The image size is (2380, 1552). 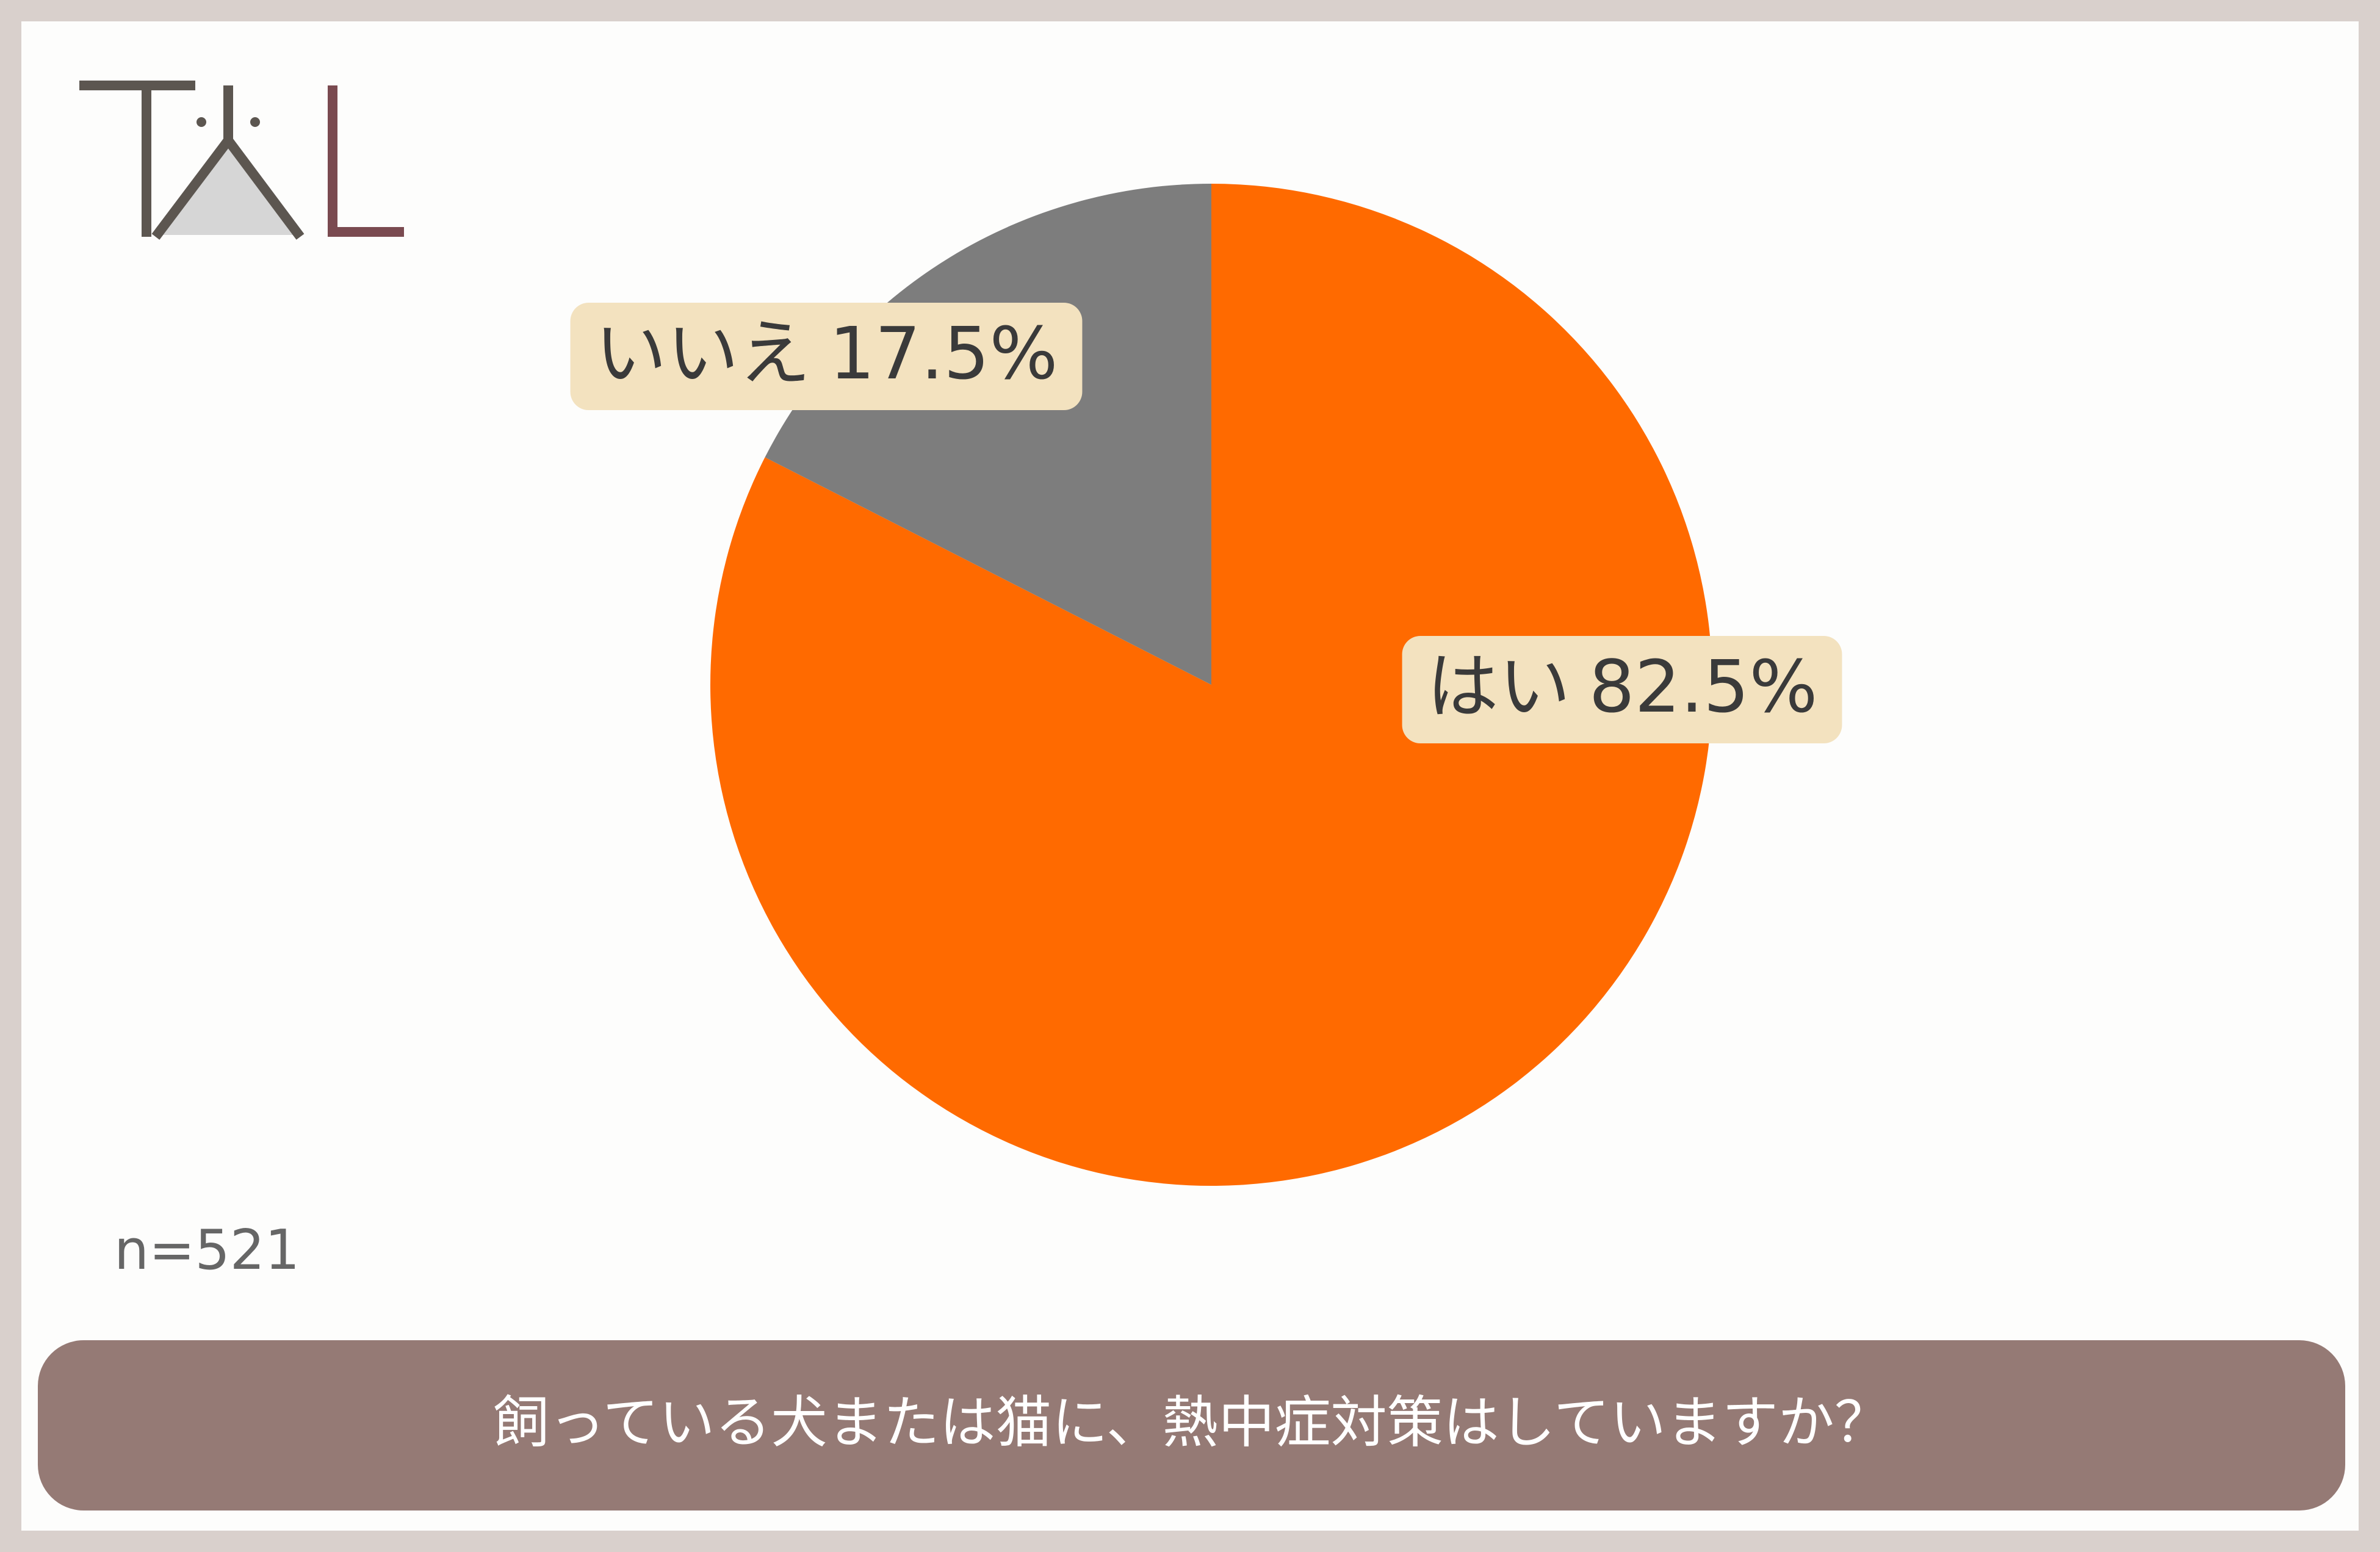 What do you see at coordinates (264, 188) in the screenshot?
I see `logo-a-right` at bounding box center [264, 188].